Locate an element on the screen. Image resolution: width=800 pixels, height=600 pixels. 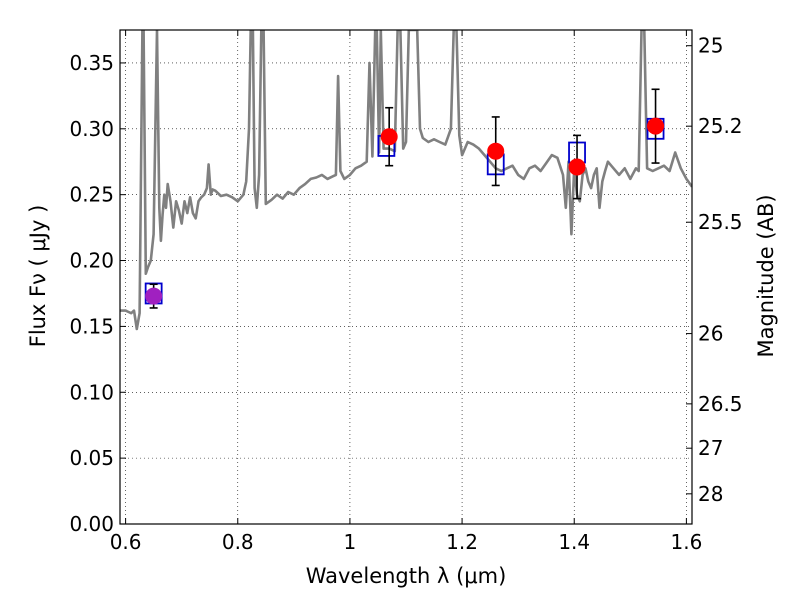
x-tick-label: 0.8 is located at coordinates (238, 542).